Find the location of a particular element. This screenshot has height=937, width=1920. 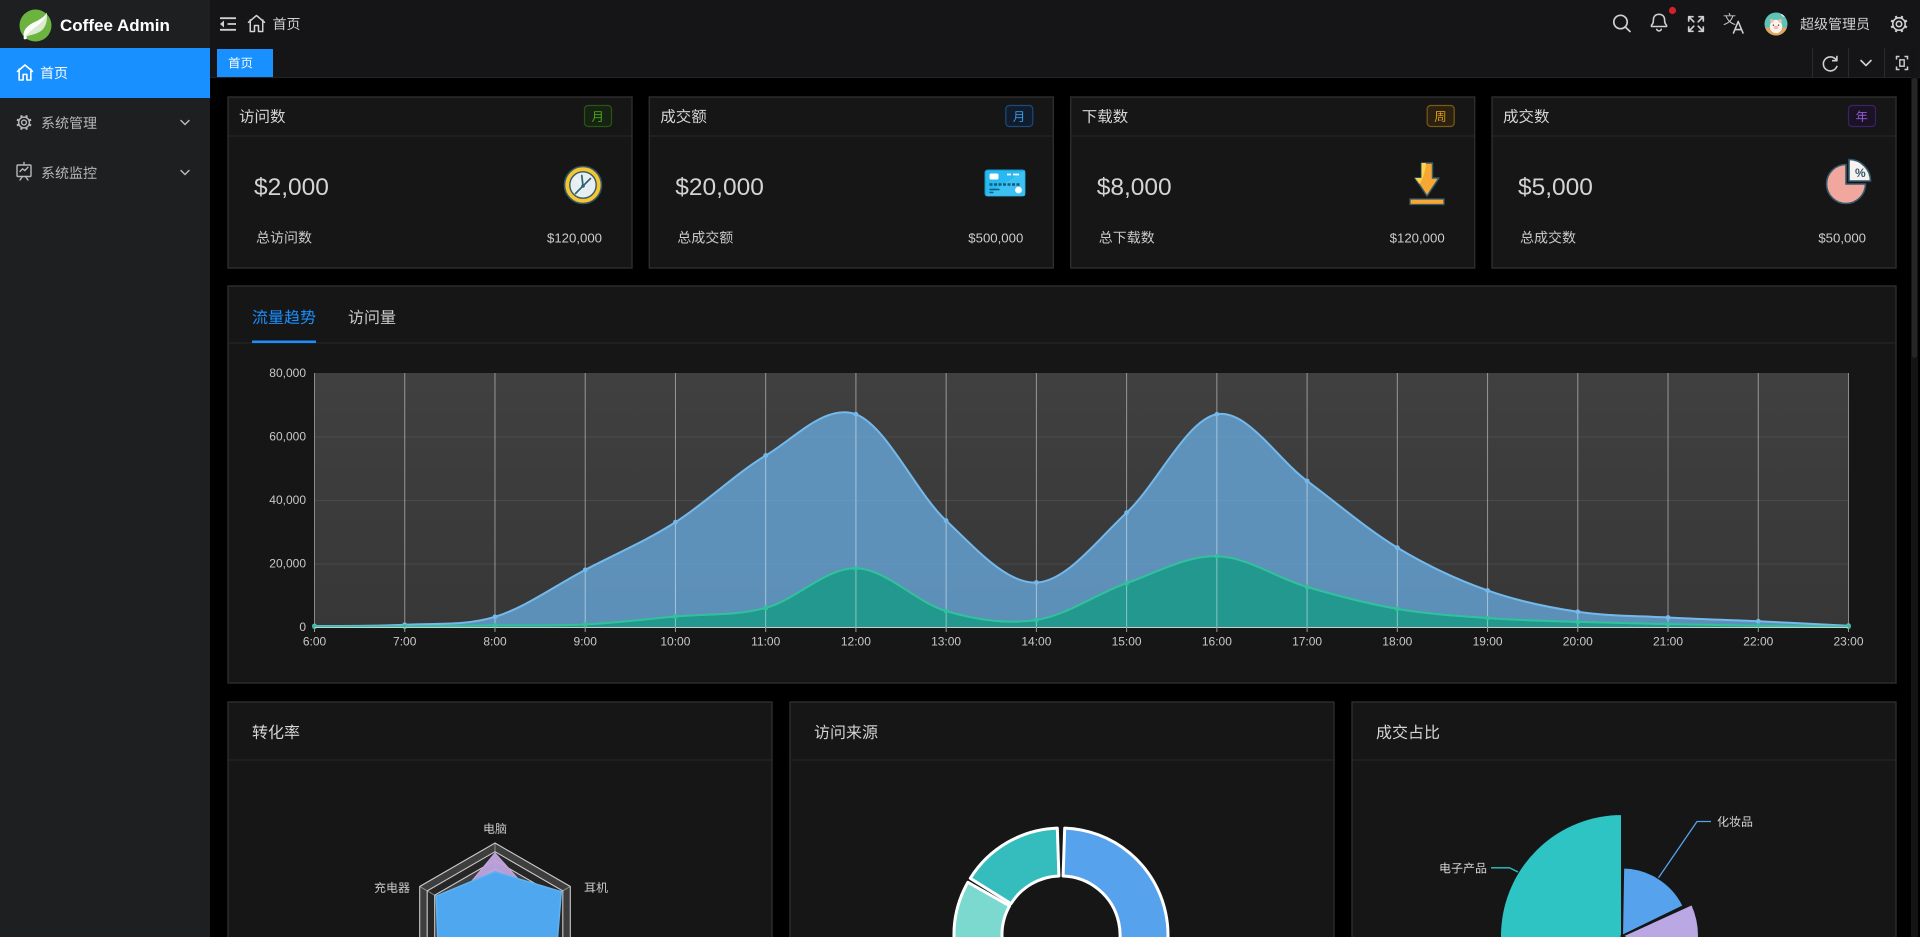

svg-text: 17:00 is located at coordinates (1307, 642).